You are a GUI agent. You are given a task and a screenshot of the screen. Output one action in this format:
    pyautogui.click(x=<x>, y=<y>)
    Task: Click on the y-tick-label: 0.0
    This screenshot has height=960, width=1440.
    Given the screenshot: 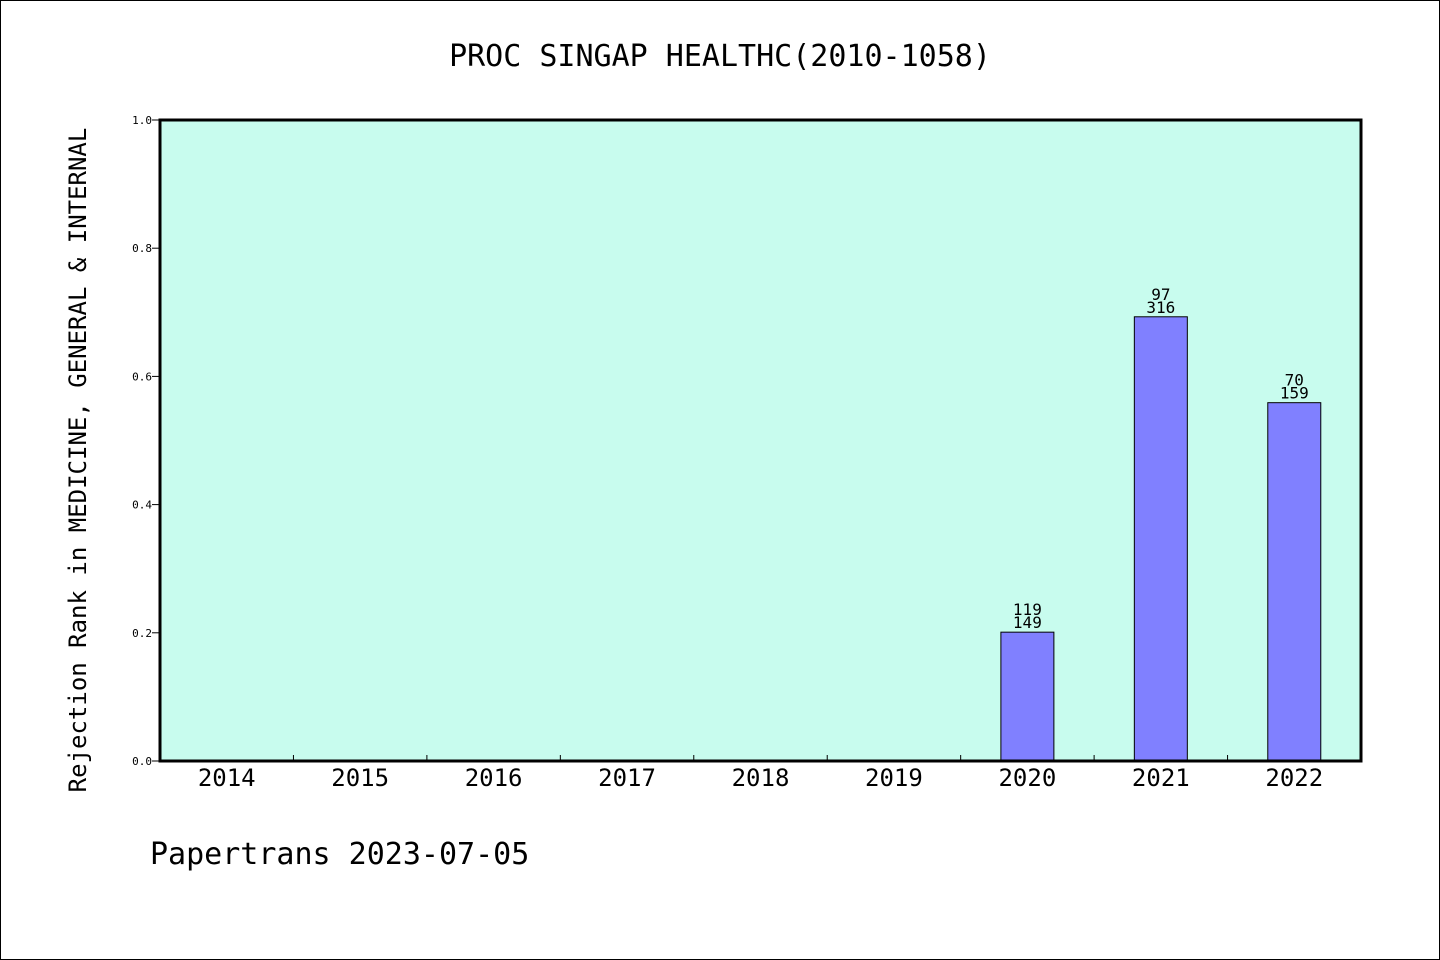 What is the action you would take?
    pyautogui.click(x=142, y=761)
    